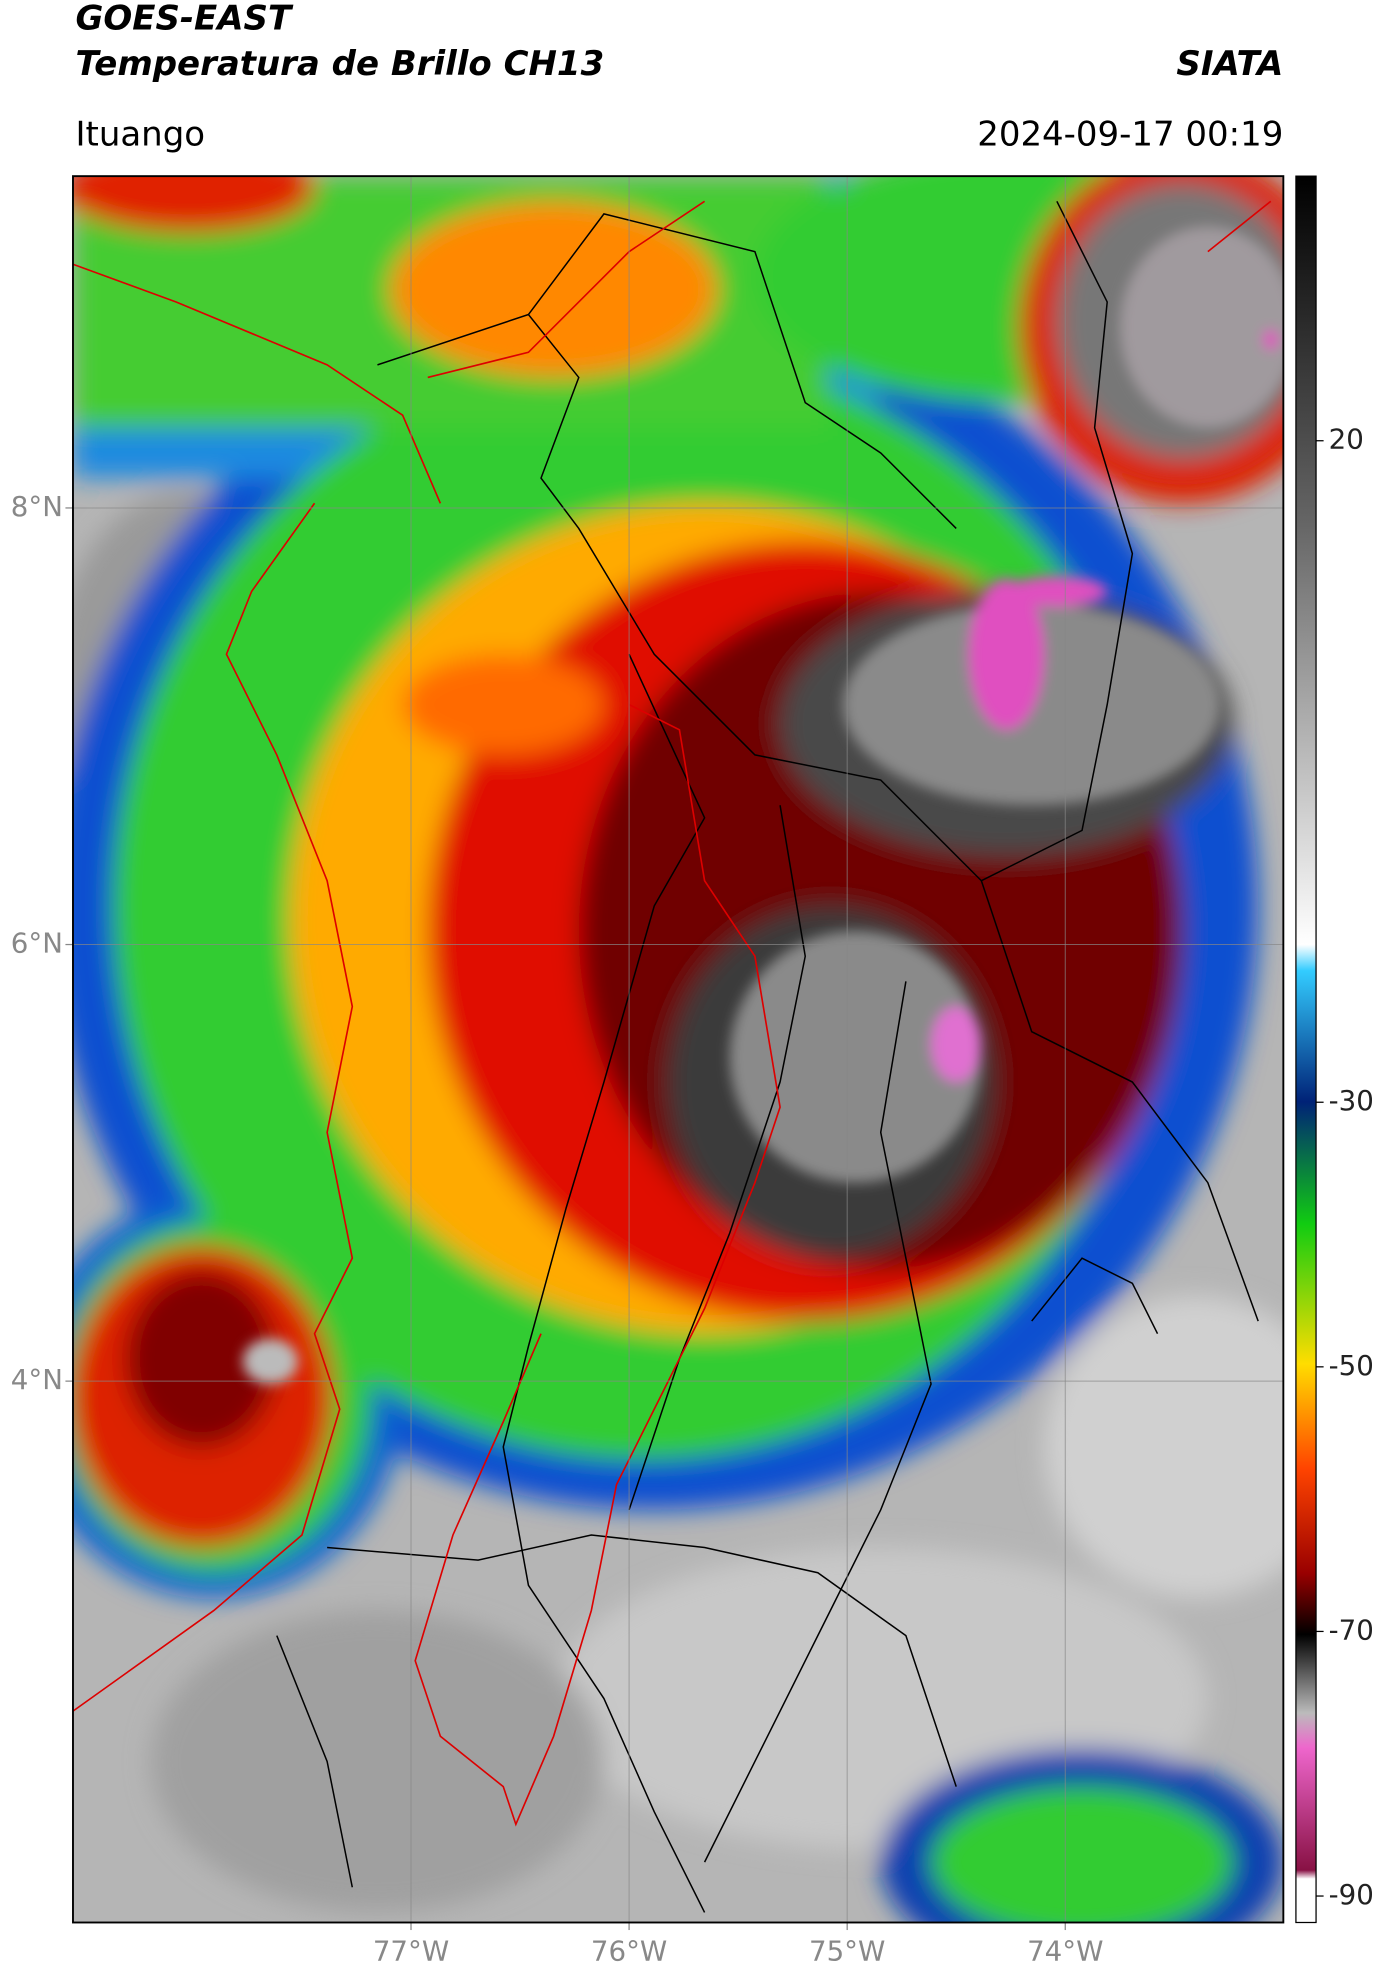 The width and height of the screenshot is (1384, 1981). I want to click on colorbar-tick-label: -30, so click(1351, 1100).